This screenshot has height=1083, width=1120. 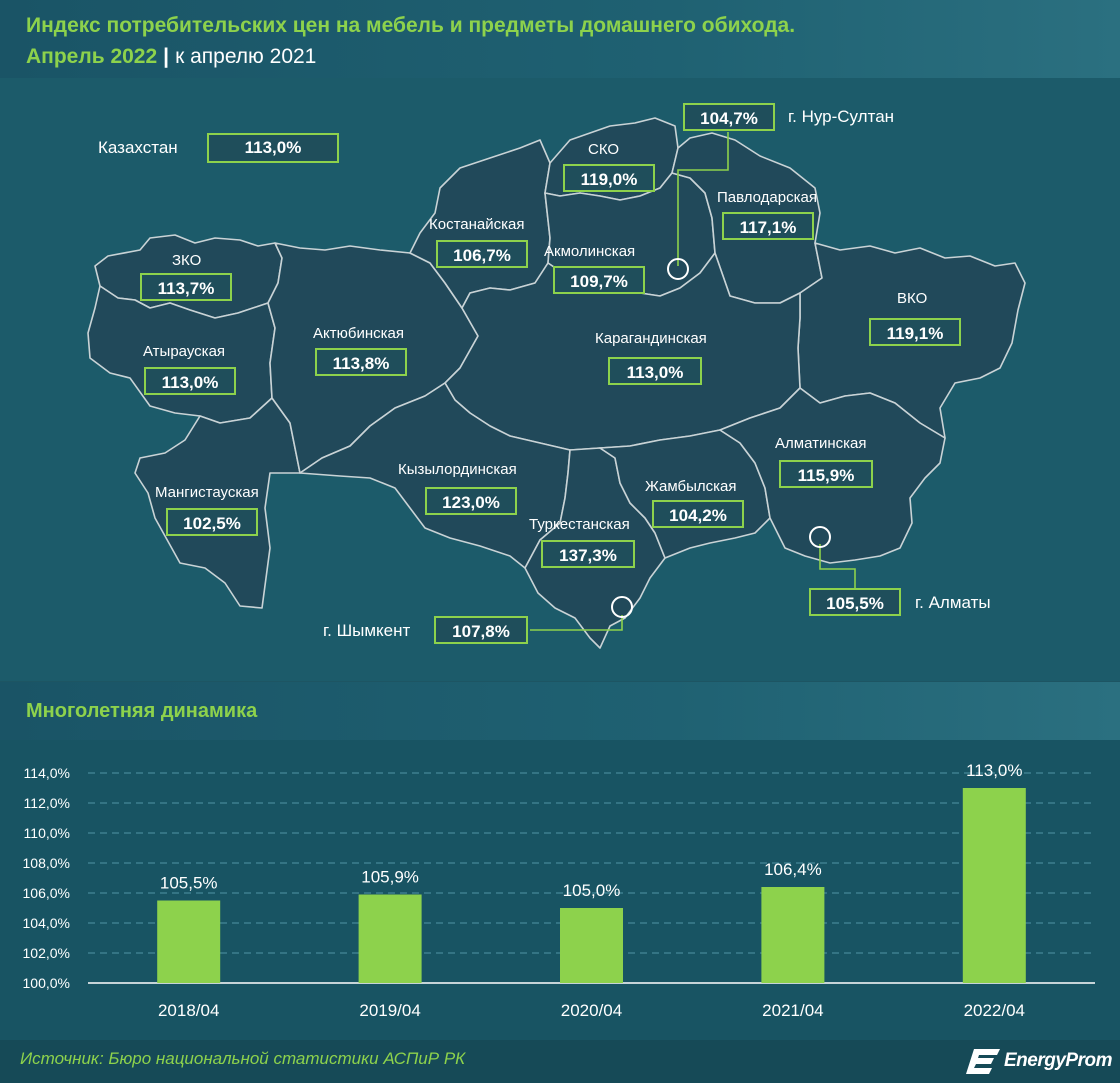 What do you see at coordinates (46, 863) in the screenshot?
I see `y-tick-label: 108,0%` at bounding box center [46, 863].